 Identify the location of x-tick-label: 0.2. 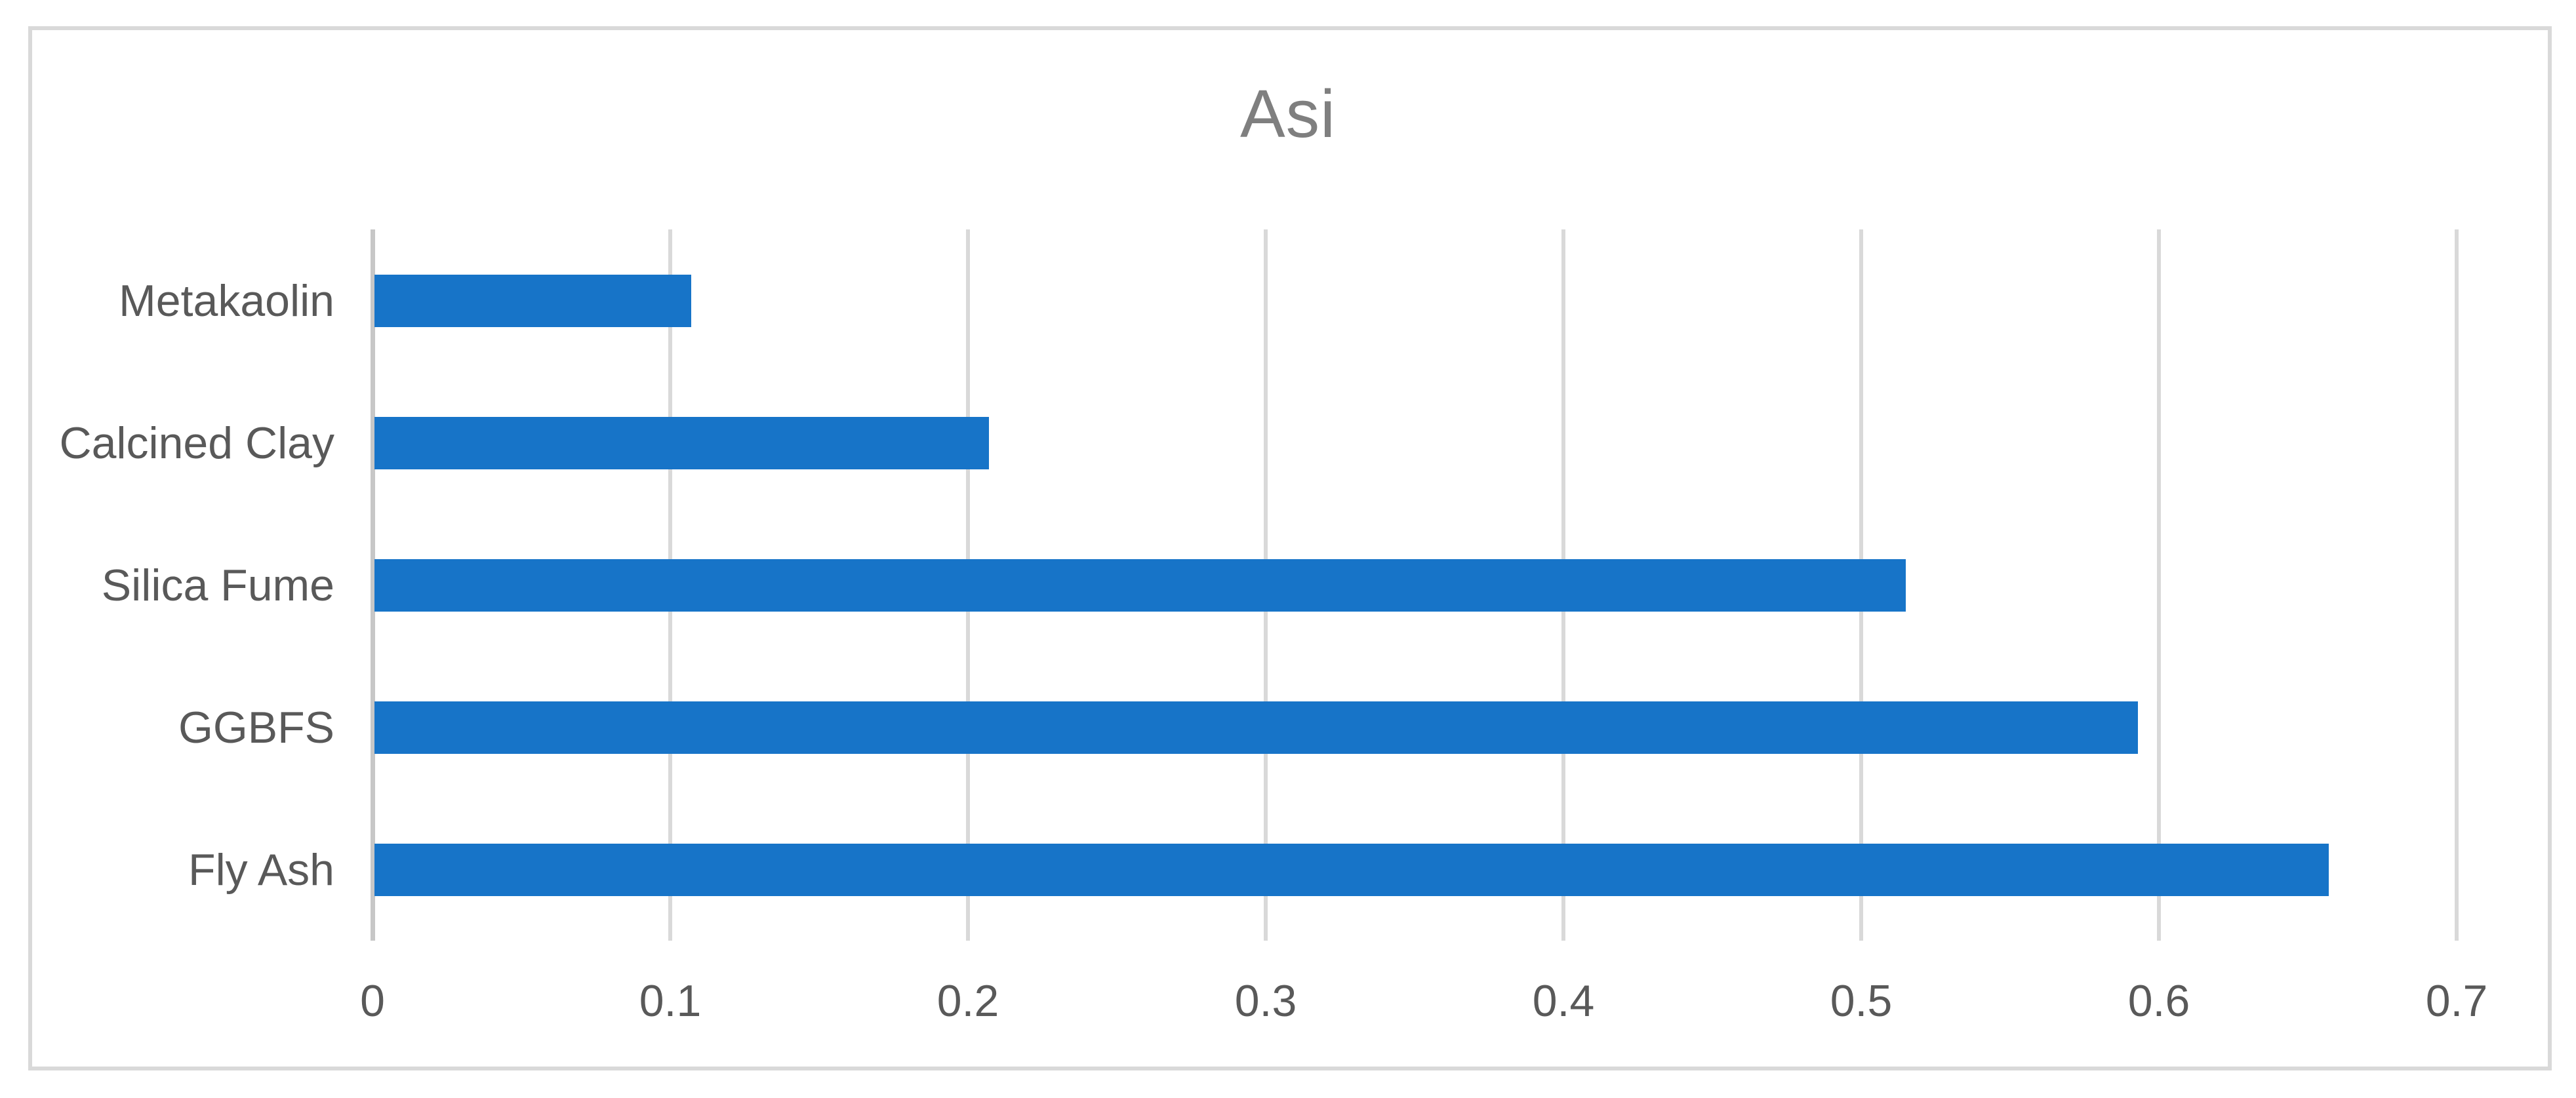
(967, 1001).